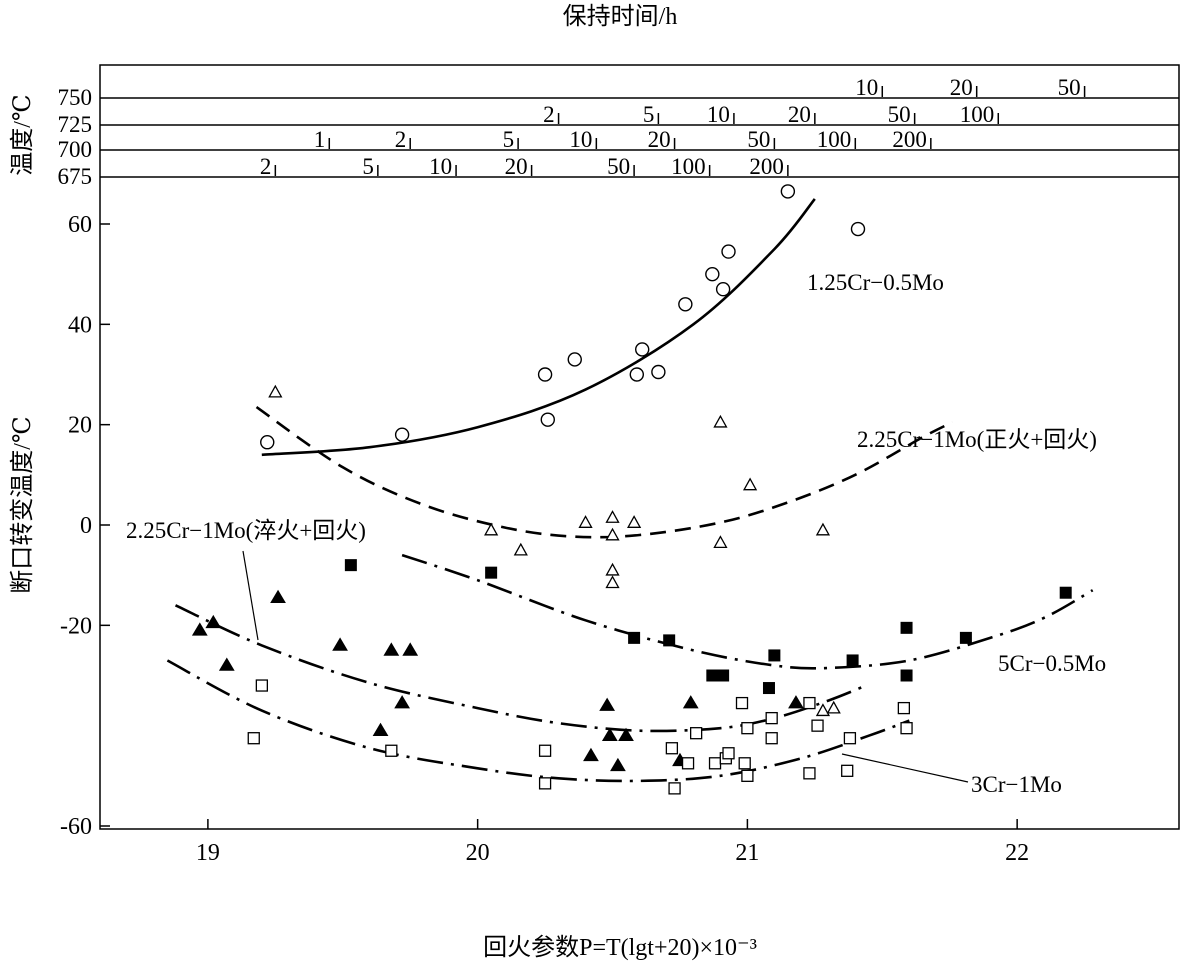  Describe the element at coordinates (250, 595) in the screenshot. I see `leader-line-quenched` at that location.